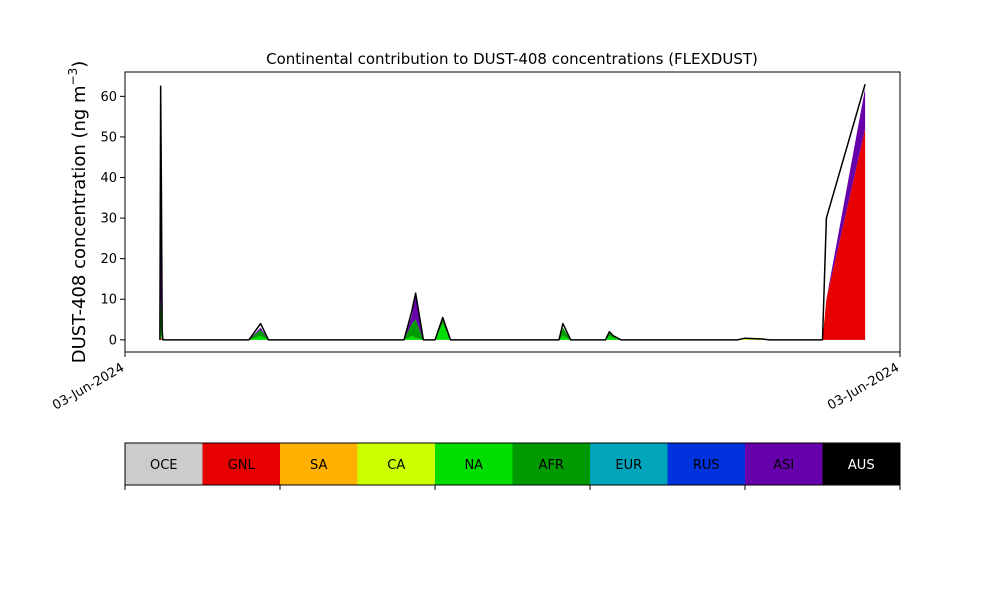 This screenshot has height=600, width=1000. I want to click on colorbar-label: OCE, so click(164, 465).